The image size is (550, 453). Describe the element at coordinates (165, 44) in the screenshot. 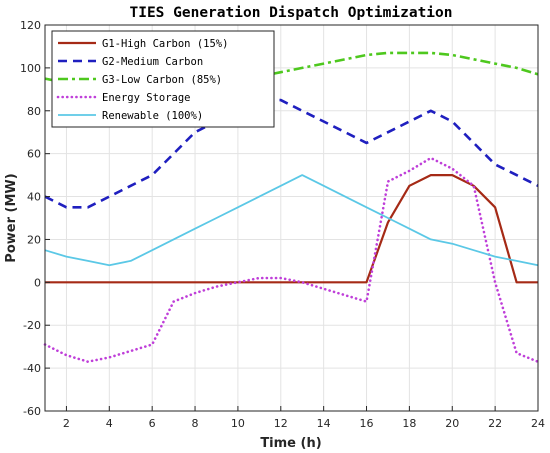

I see `legend-label-g1-high-carbon-15: G1-High Carbon (15%)` at that location.